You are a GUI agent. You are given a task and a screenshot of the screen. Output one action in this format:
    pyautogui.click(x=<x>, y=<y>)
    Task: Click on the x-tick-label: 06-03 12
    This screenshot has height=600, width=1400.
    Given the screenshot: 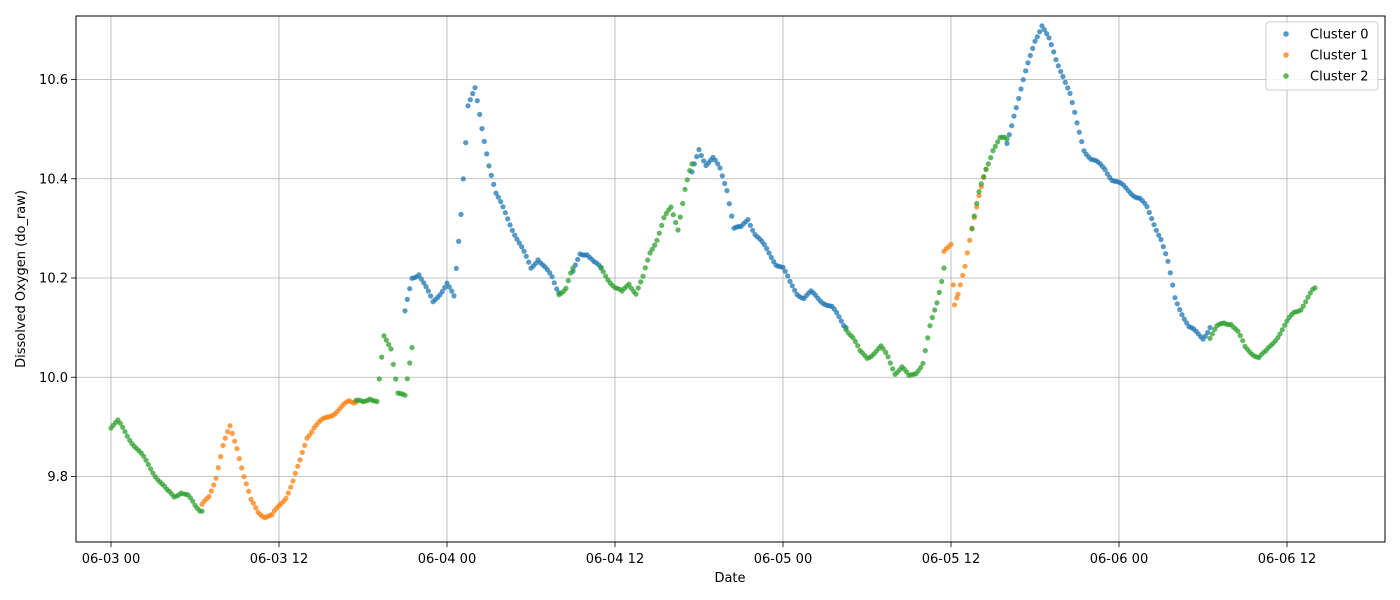 What is the action you would take?
    pyautogui.click(x=279, y=559)
    